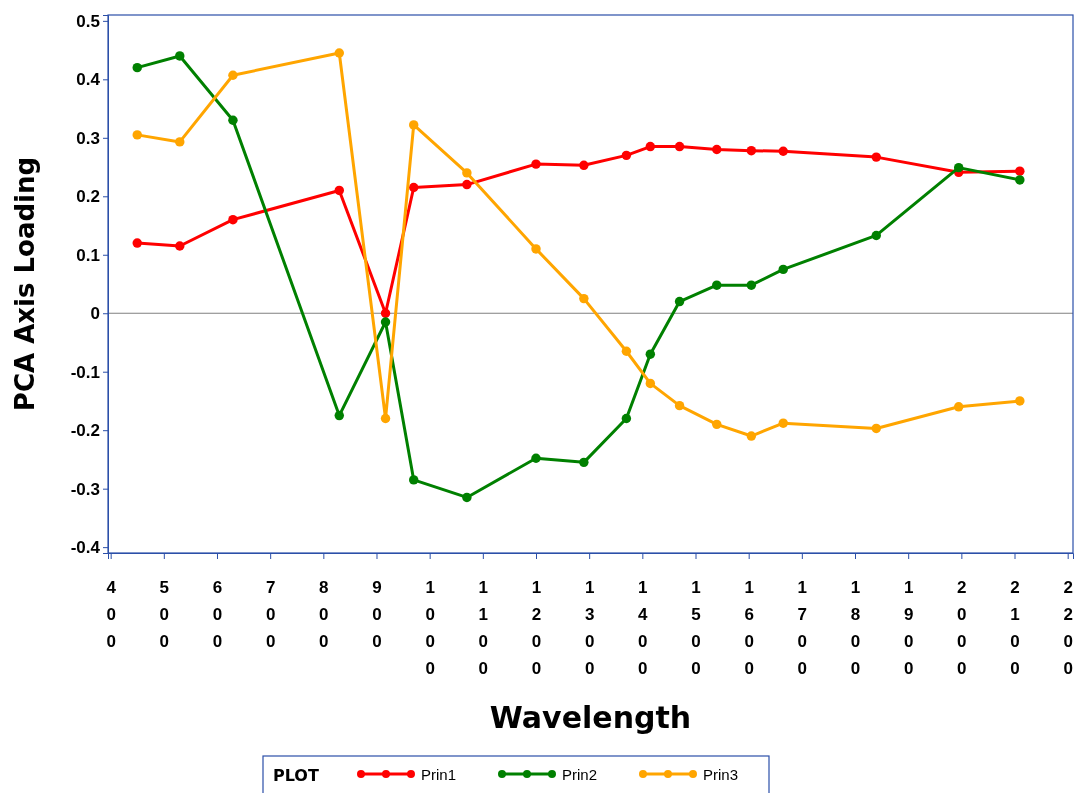 The height and width of the screenshot is (793, 1079). I want to click on x-tick-label: 7 0 0, so click(270, 614).